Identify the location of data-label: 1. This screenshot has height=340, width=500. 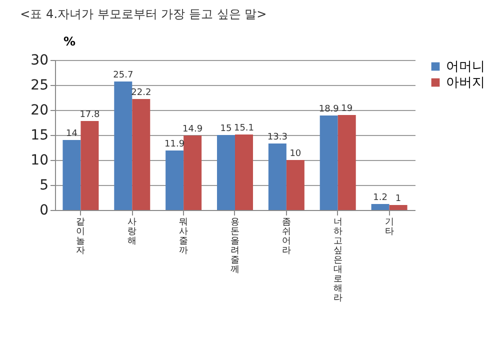
(398, 199).